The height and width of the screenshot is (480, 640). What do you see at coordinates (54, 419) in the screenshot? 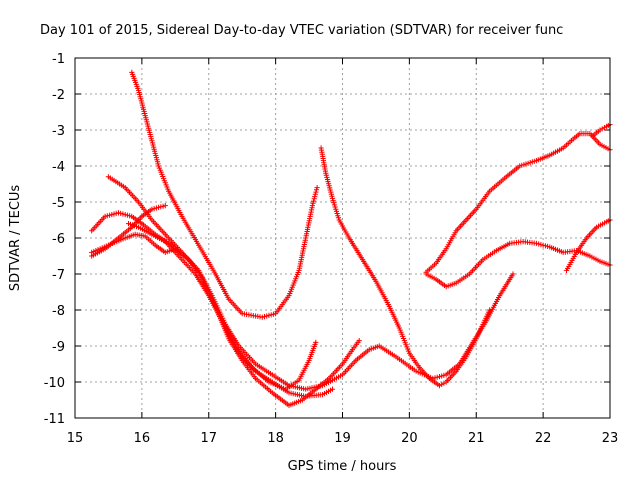
I see `y-tick-label: -11` at bounding box center [54, 419].